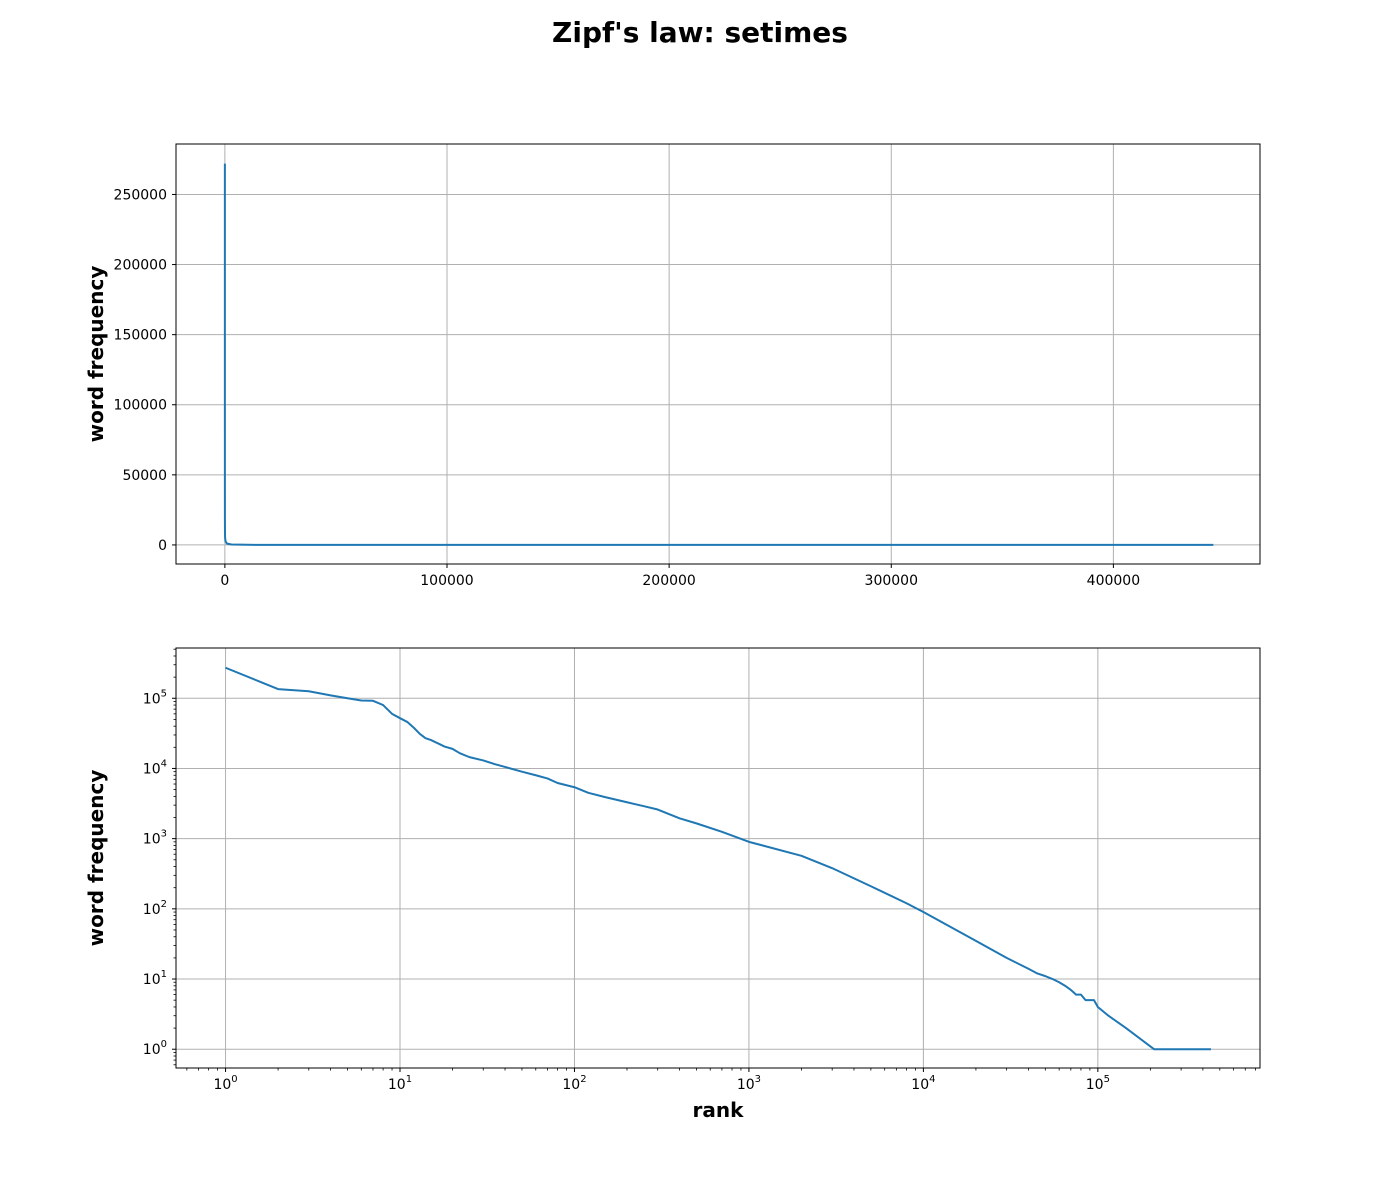 The width and height of the screenshot is (1400, 1200). What do you see at coordinates (140, 195) in the screenshot?
I see `y-tick-label: 250000` at bounding box center [140, 195].